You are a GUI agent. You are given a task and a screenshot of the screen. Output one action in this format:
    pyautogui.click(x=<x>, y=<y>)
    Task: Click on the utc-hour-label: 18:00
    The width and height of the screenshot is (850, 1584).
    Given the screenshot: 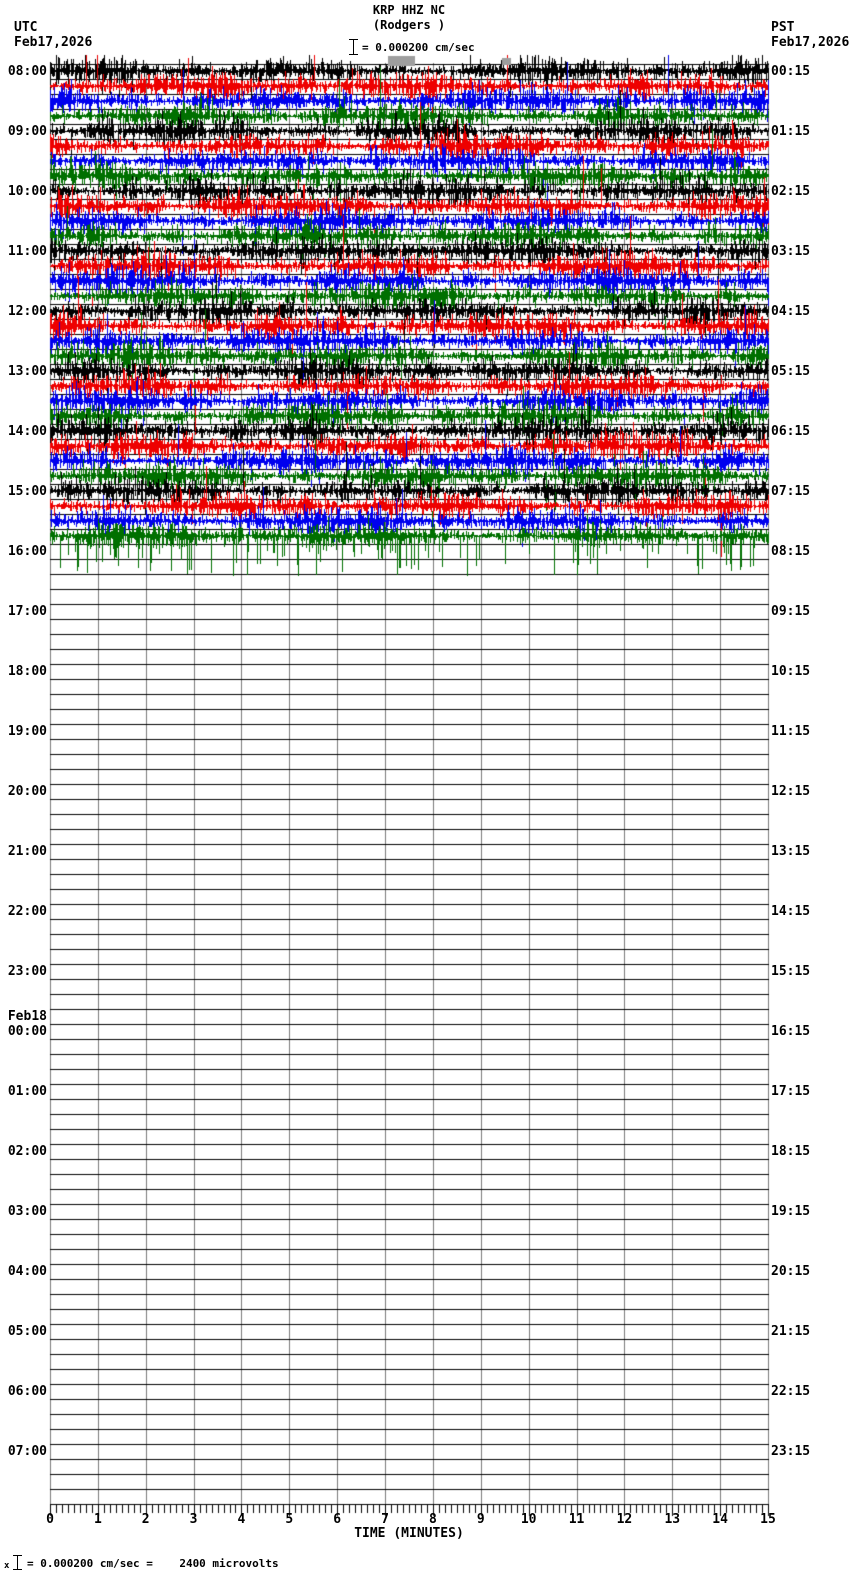 What is the action you would take?
    pyautogui.click(x=27, y=671)
    